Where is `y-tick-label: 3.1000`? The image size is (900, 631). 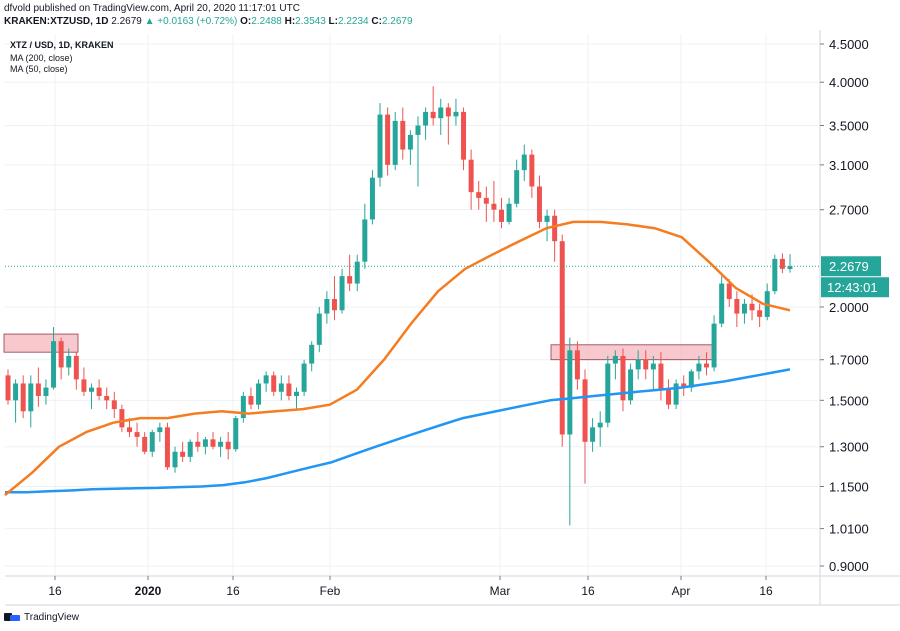
y-tick-label: 3.1000 is located at coordinates (849, 165).